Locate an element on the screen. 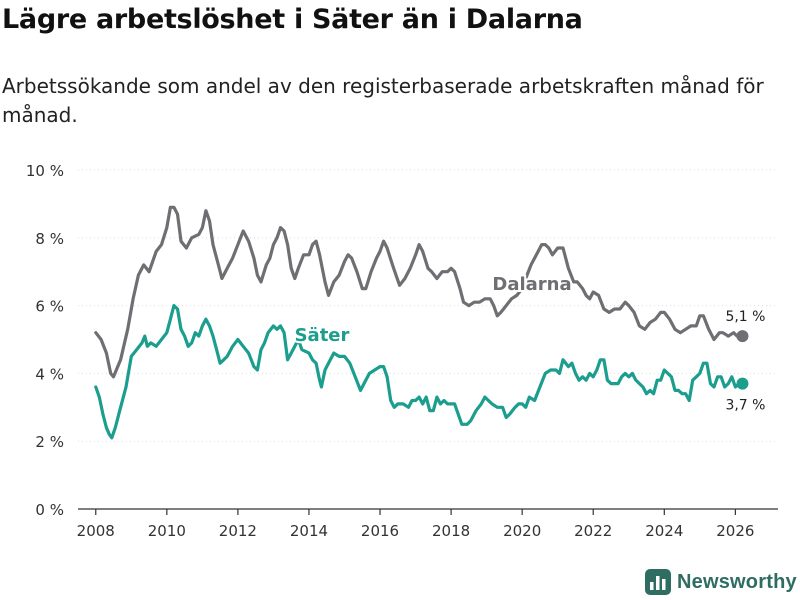 The width and height of the screenshot is (800, 600). x-tick-label: 2024 is located at coordinates (664, 531).